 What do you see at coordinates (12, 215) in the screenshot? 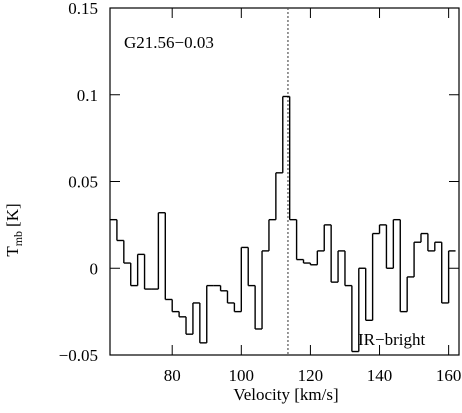
I see `y-label-unit: [K]` at bounding box center [12, 215].